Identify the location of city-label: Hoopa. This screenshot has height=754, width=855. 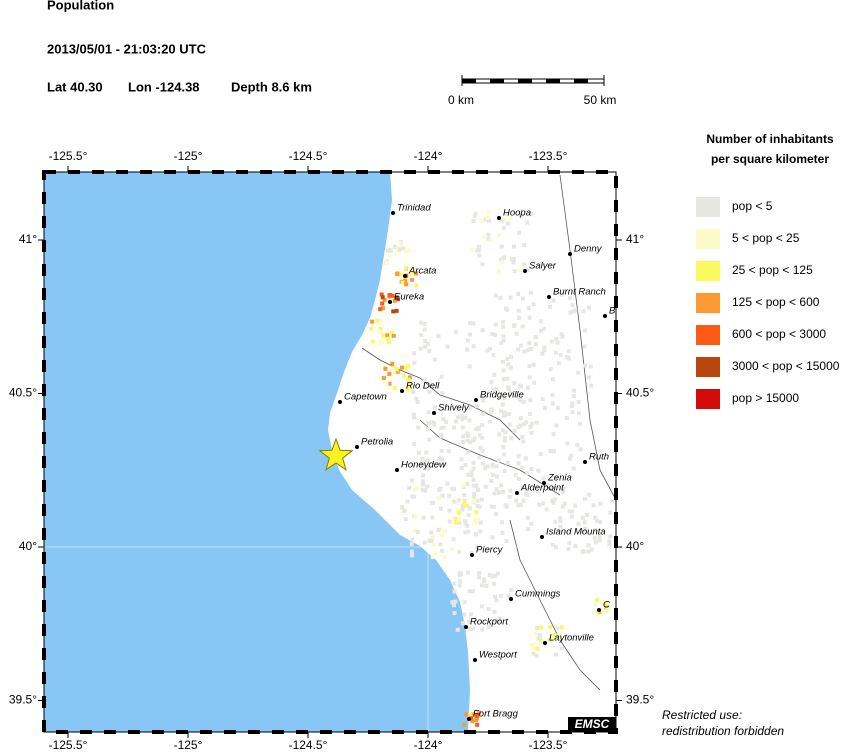
(517, 213).